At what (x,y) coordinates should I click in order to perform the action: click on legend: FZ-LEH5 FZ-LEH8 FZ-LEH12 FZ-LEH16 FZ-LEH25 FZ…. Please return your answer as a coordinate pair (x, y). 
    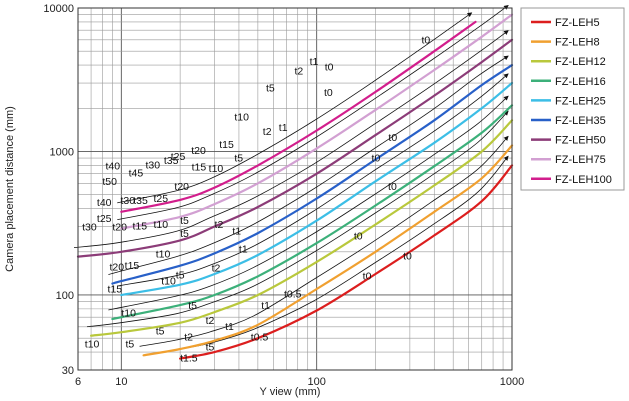
    Looking at the image, I should click on (572, 99).